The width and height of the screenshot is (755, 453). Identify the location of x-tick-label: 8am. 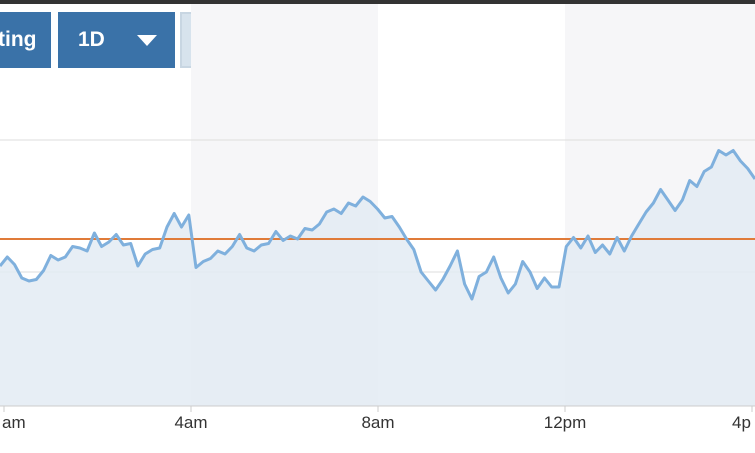
(377, 422).